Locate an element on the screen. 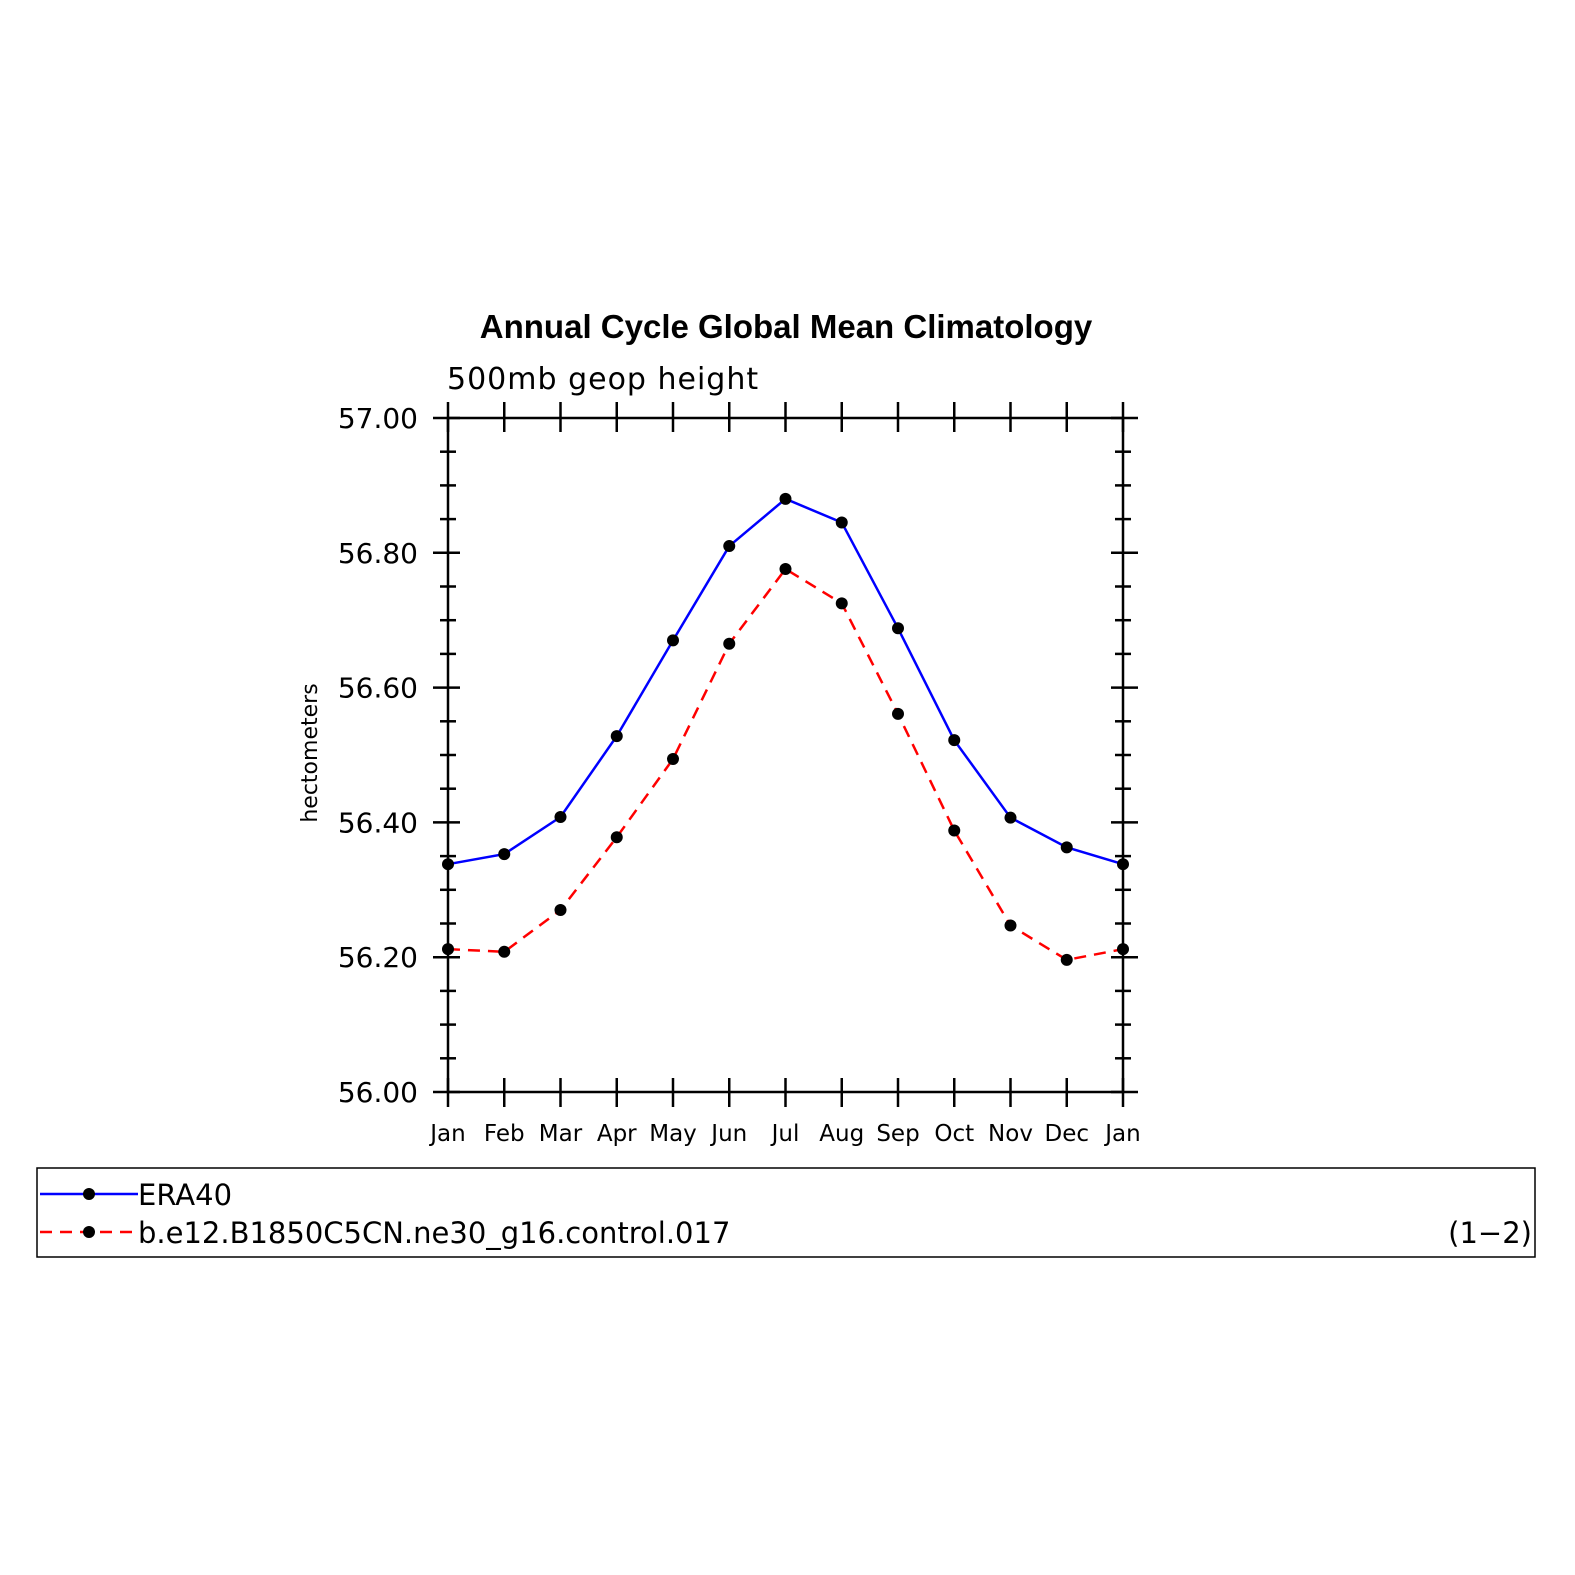  y-tick-label: 56.80 is located at coordinates (378, 553).